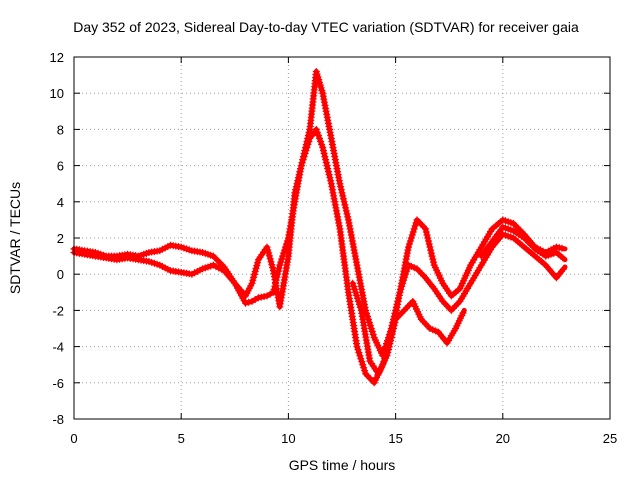 This screenshot has width=640, height=480. What do you see at coordinates (58, 419) in the screenshot?
I see `y-tick-label: -8` at bounding box center [58, 419].